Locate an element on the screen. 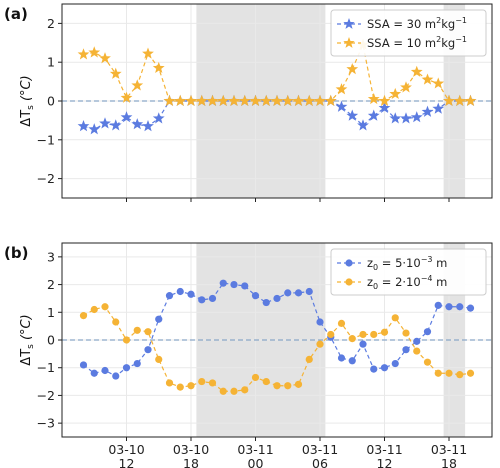 This screenshot has height=468, width=500. legend-marker is located at coordinates (349, 282).